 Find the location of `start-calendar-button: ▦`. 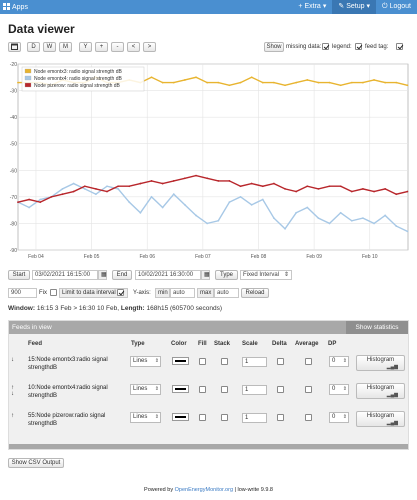

start-calendar-button: ▦ is located at coordinates (102, 275).